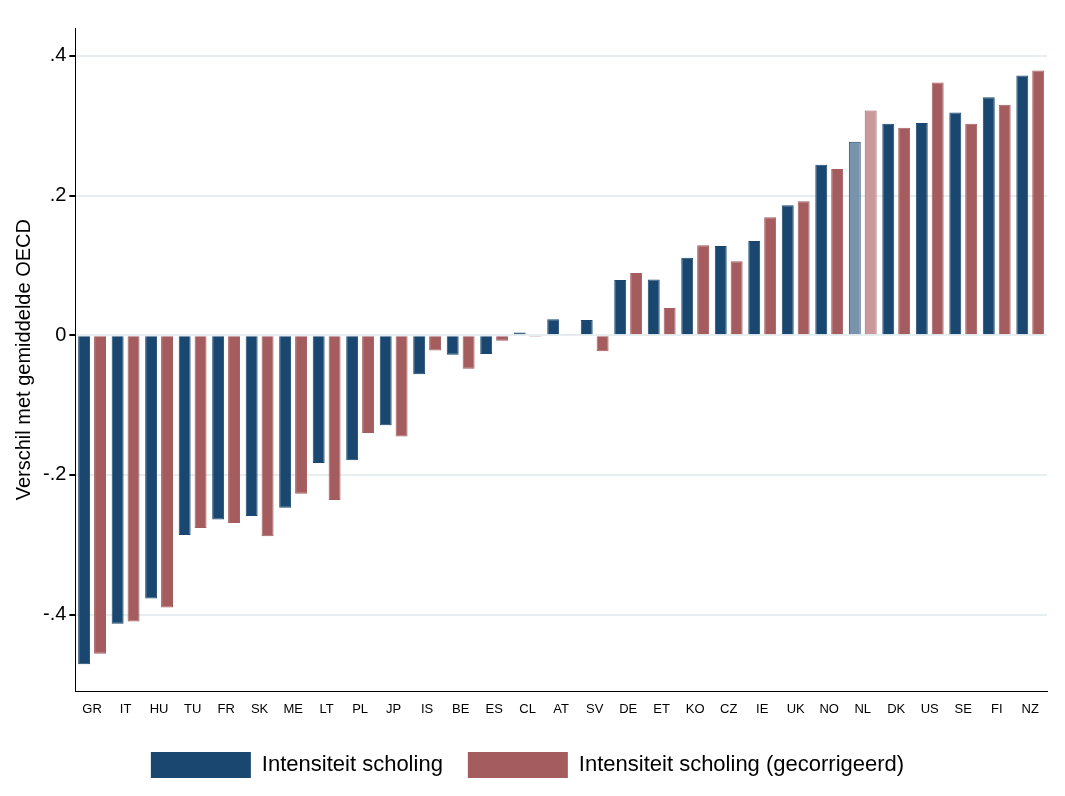 This screenshot has height=796, width=1065. Describe the element at coordinates (226, 708) in the screenshot. I see `x-tick-label: FR` at that location.